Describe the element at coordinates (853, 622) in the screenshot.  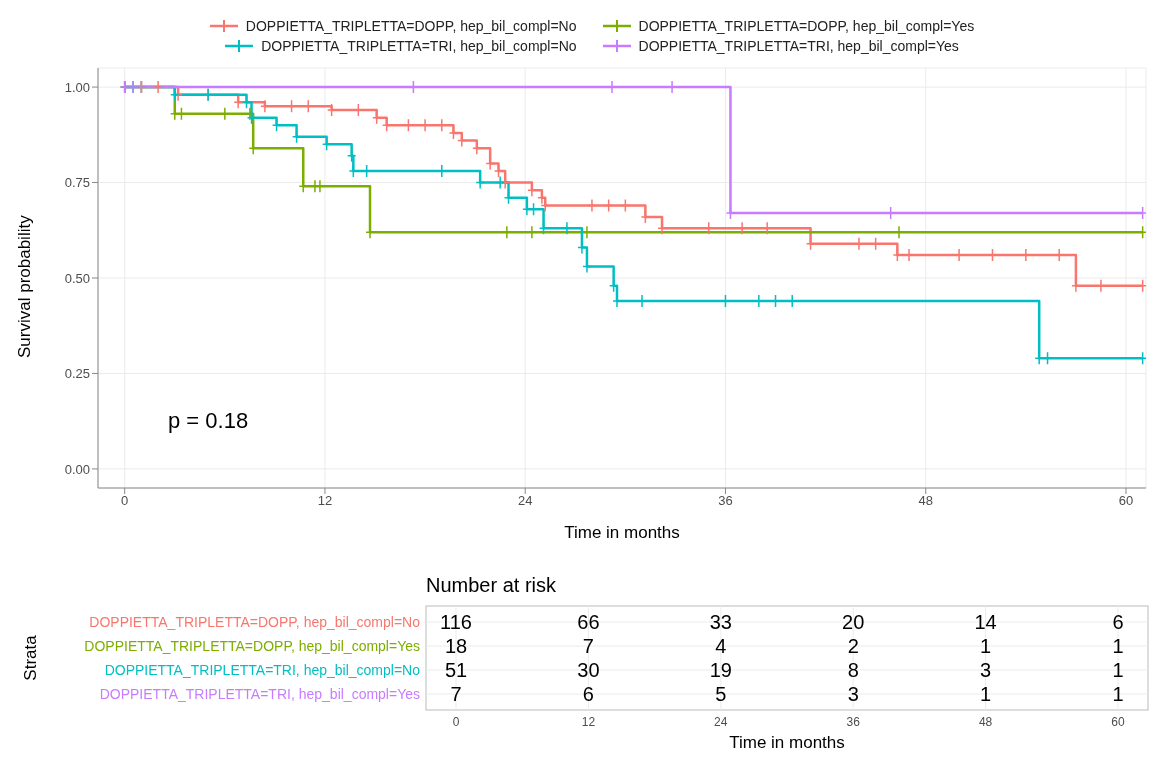
I see `data-label: 20` at that location.